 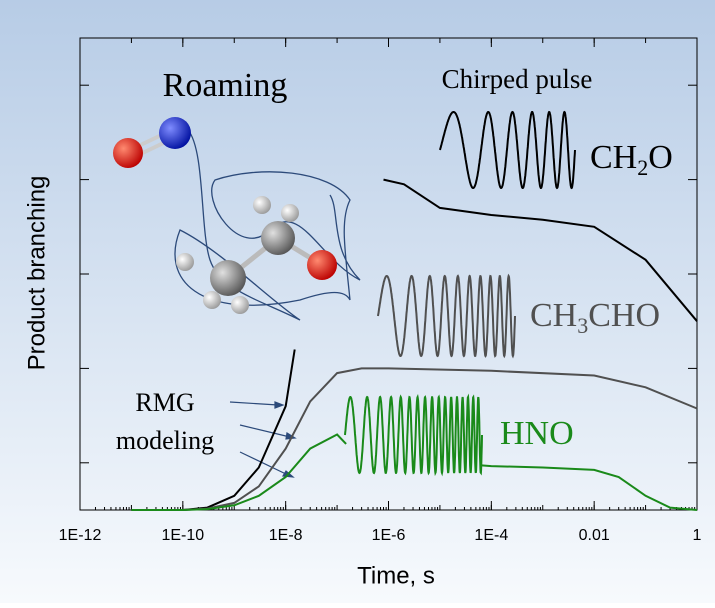 What do you see at coordinates (237, 219) in the screenshot?
I see `molecule` at bounding box center [237, 219].